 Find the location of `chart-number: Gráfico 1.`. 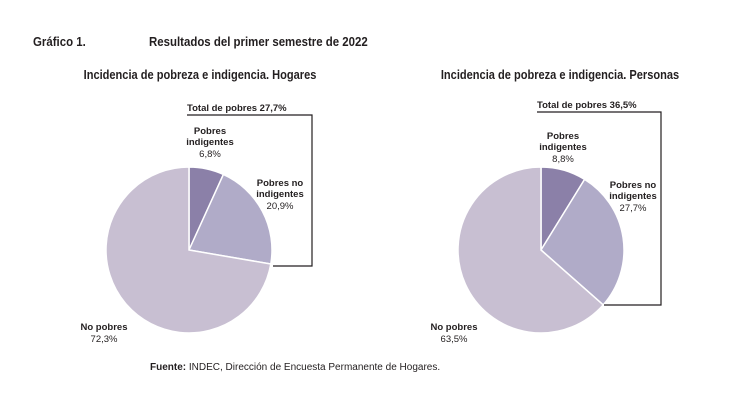

chart-number: Gráfico 1. is located at coordinates (59, 41).